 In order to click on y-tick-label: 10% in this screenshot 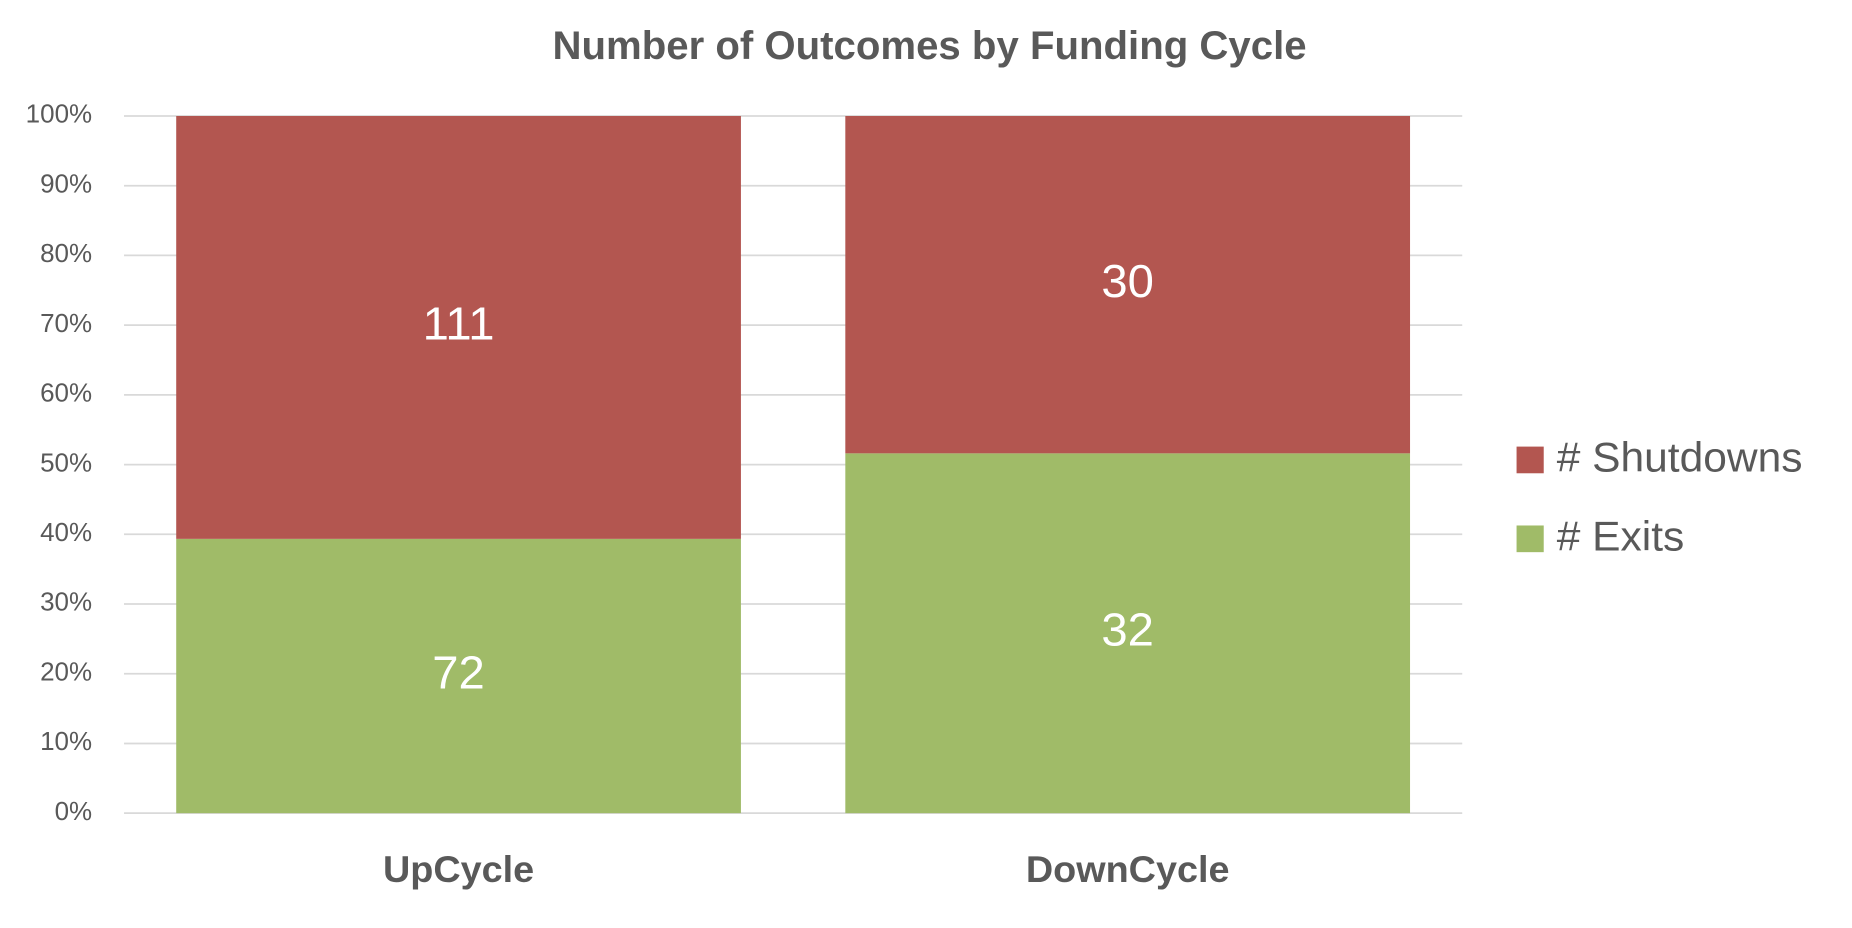, I will do `click(66, 742)`.